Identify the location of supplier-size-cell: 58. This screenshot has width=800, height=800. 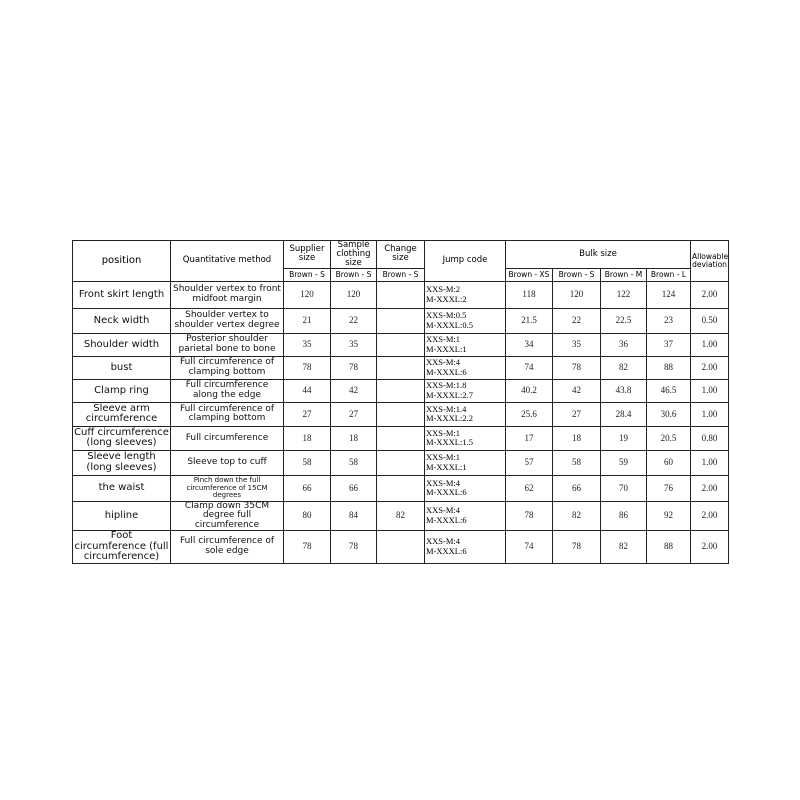
(307, 462).